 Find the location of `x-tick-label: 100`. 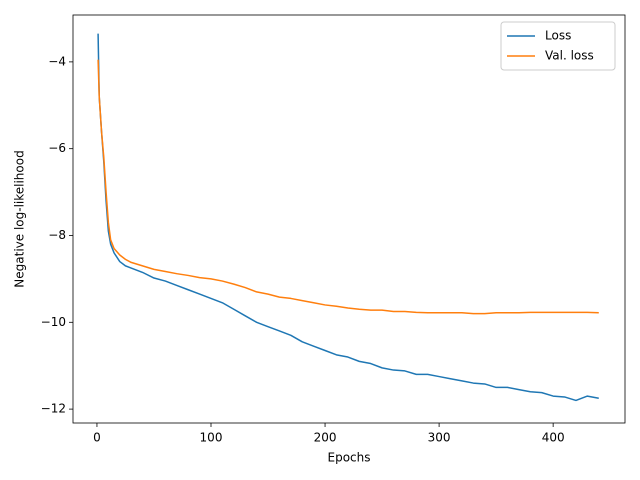

x-tick-label: 100 is located at coordinates (211, 438).